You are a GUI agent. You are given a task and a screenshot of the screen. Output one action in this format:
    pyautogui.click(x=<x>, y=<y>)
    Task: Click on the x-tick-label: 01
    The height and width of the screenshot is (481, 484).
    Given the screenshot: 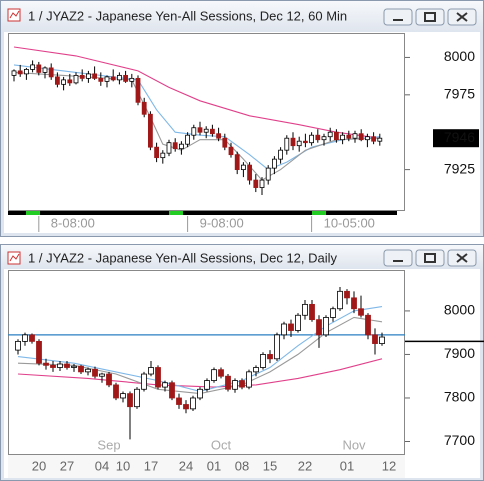 What is the action you would take?
    pyautogui.click(x=347, y=465)
    